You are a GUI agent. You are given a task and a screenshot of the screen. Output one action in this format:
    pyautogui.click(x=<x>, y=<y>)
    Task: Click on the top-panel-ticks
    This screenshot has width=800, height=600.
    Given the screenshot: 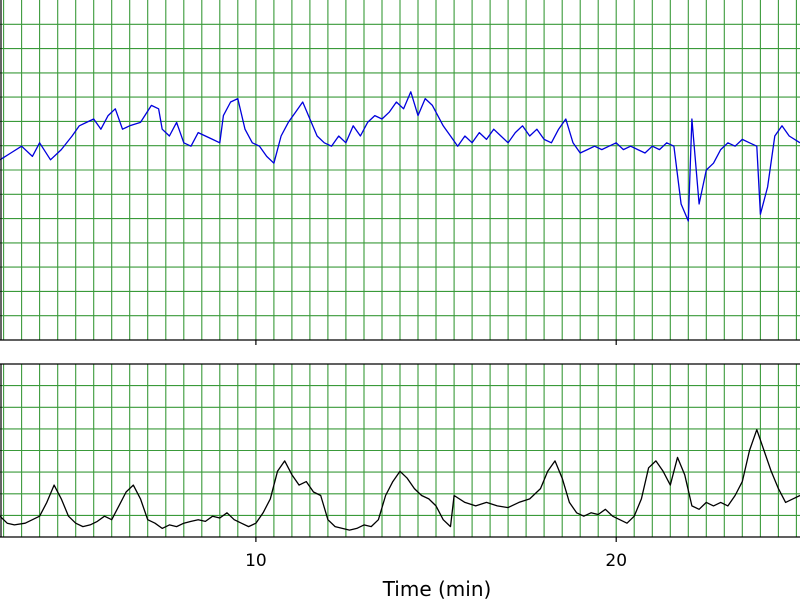 What is the action you would take?
    pyautogui.click(x=436, y=342)
    